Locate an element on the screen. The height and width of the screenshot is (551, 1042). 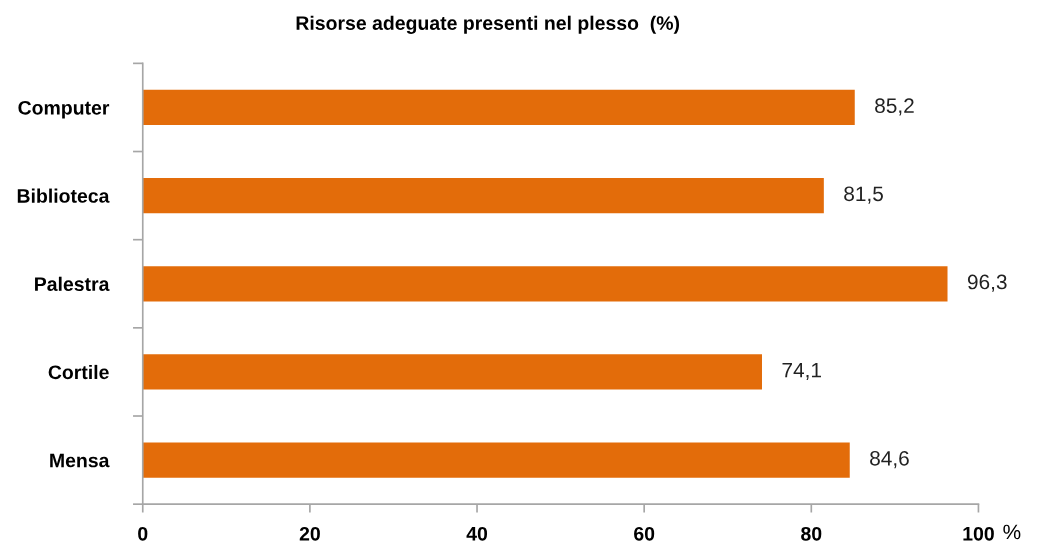
x-axis-title: % is located at coordinates (1012, 532).